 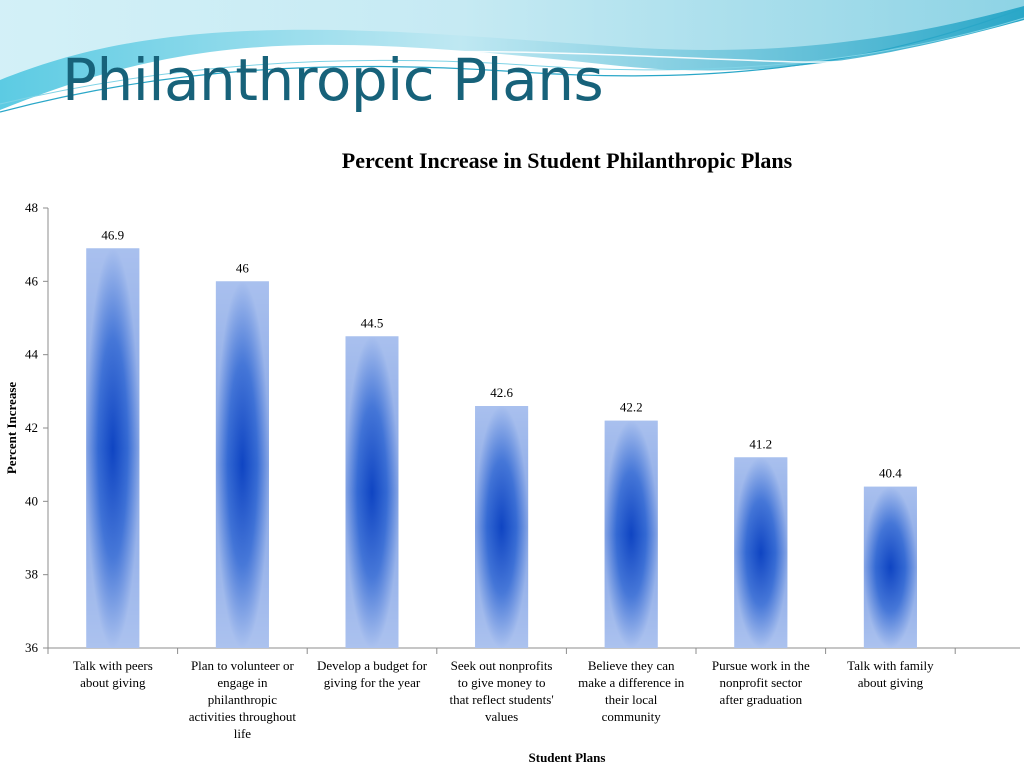 I want to click on header-wave-decoration, so click(x=512, y=56).